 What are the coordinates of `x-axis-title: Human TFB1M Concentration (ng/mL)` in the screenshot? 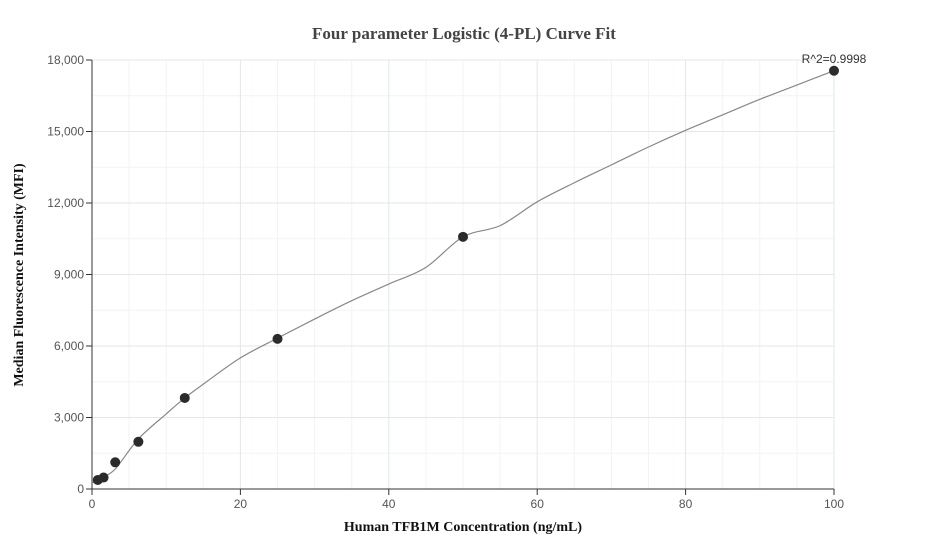 It's located at (463, 527).